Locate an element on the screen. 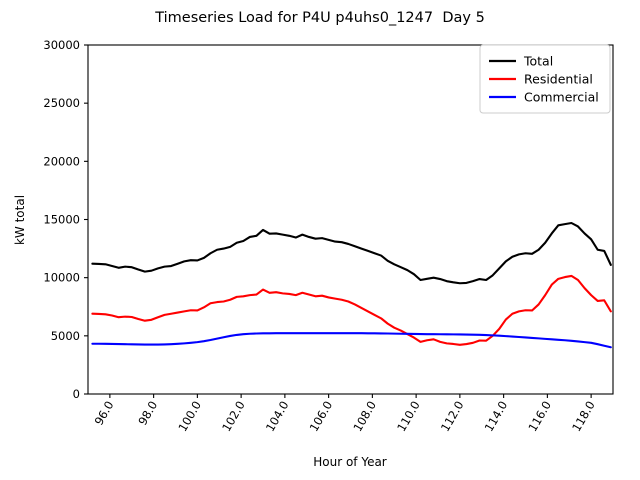  x-tick-label: 100.0 is located at coordinates (189, 417).